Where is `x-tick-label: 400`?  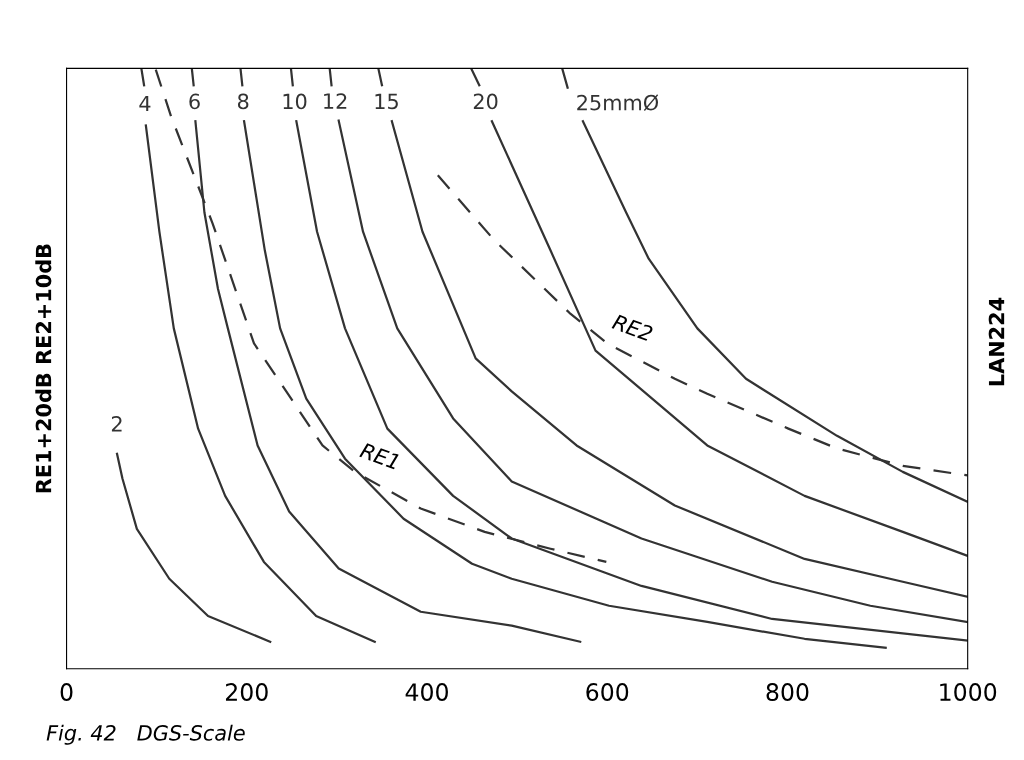
x-tick-label: 400 is located at coordinates (426, 692).